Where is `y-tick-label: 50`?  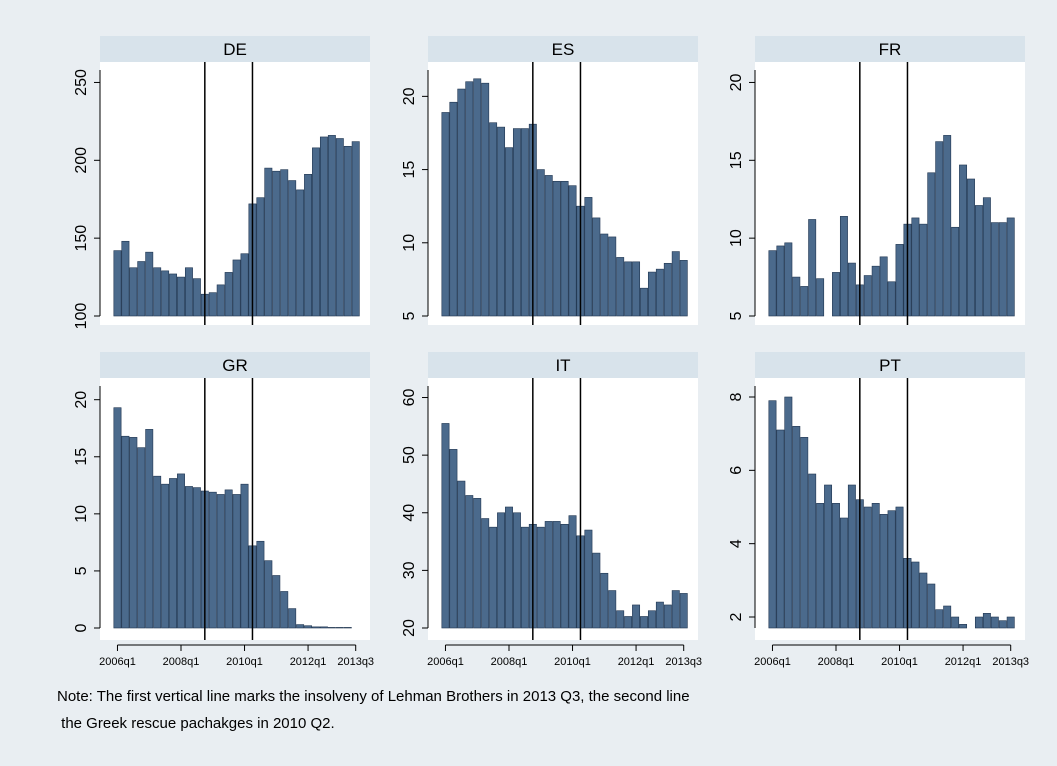 y-tick-label: 50 is located at coordinates (409, 455).